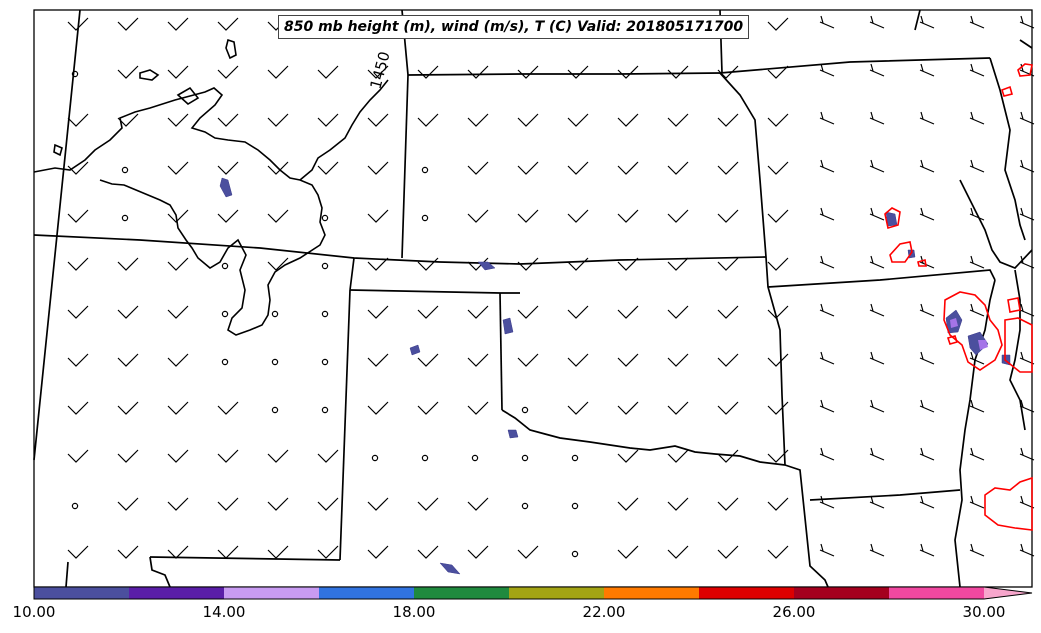 This screenshot has height=633, width=1041. Describe the element at coordinates (67, 574) in the screenshot. I see `border-nm-west` at that location.